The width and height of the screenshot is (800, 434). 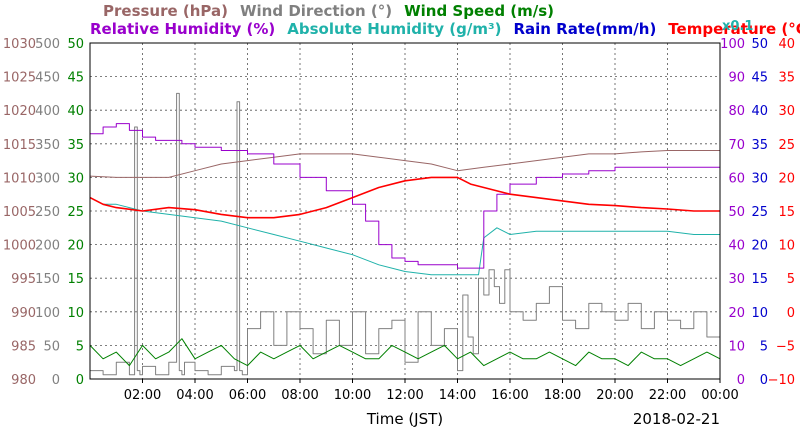 I want to click on tick-label-rel_humidity: 90, so click(x=736, y=78).